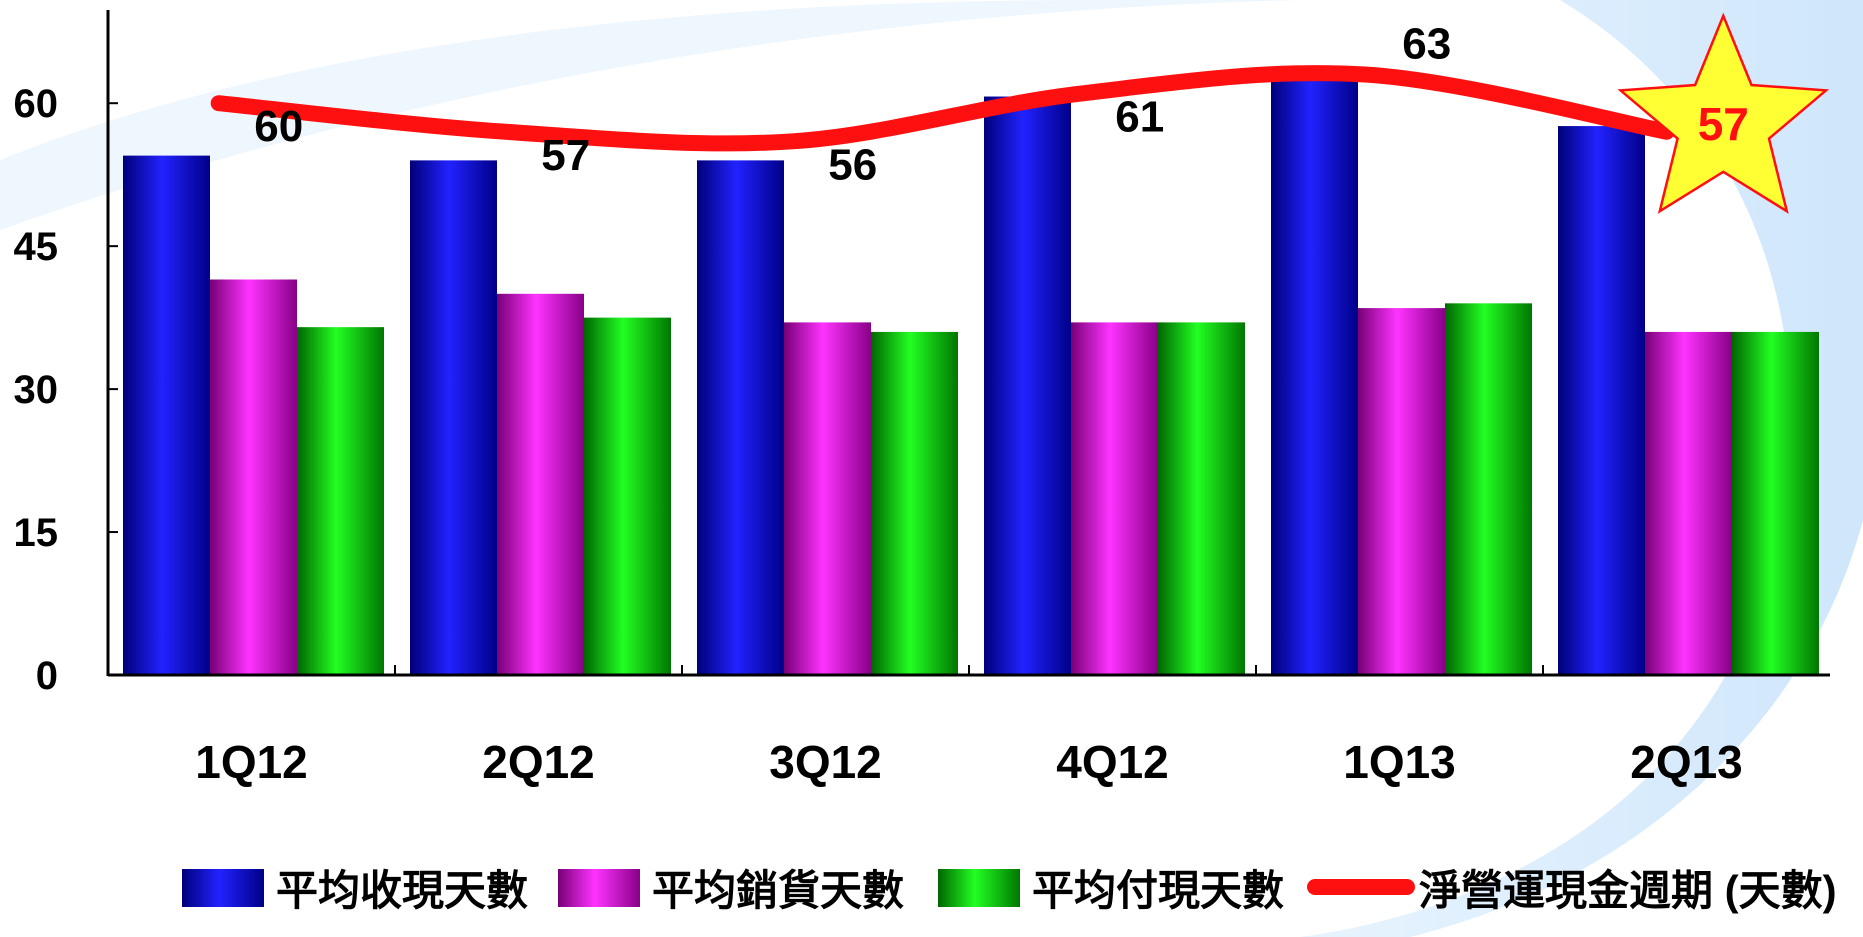  Describe the element at coordinates (36, 533) in the screenshot. I see `y-tick-label: 15` at that location.